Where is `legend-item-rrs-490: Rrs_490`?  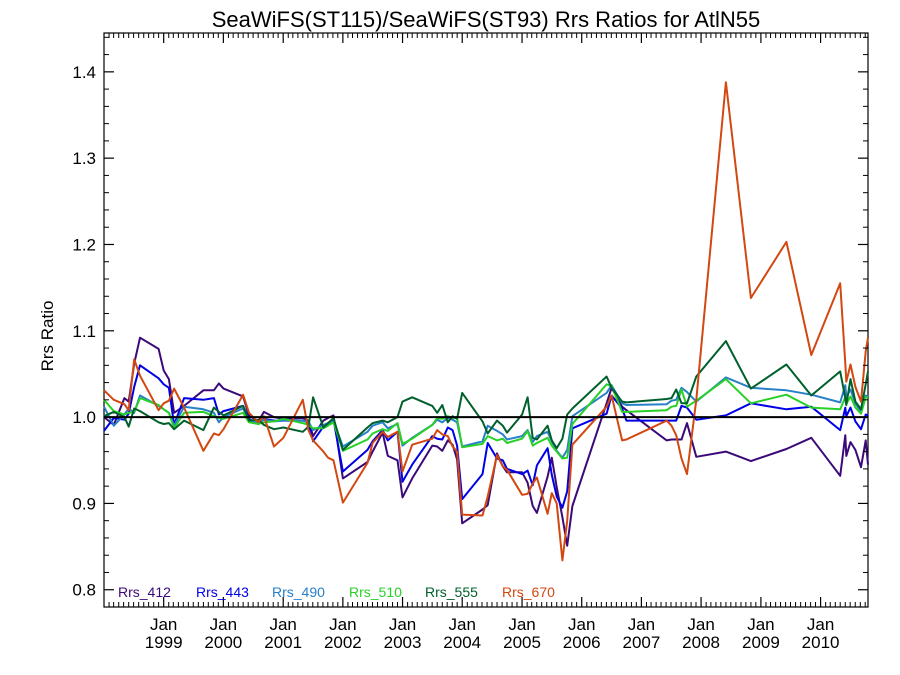 legend-item-rrs-490: Rrs_490 is located at coordinates (298, 592).